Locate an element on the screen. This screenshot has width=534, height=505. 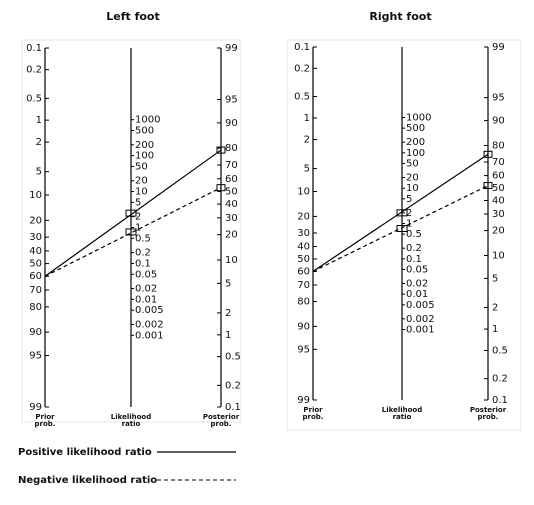
lr-tick-label: 10 is located at coordinates (141, 192).